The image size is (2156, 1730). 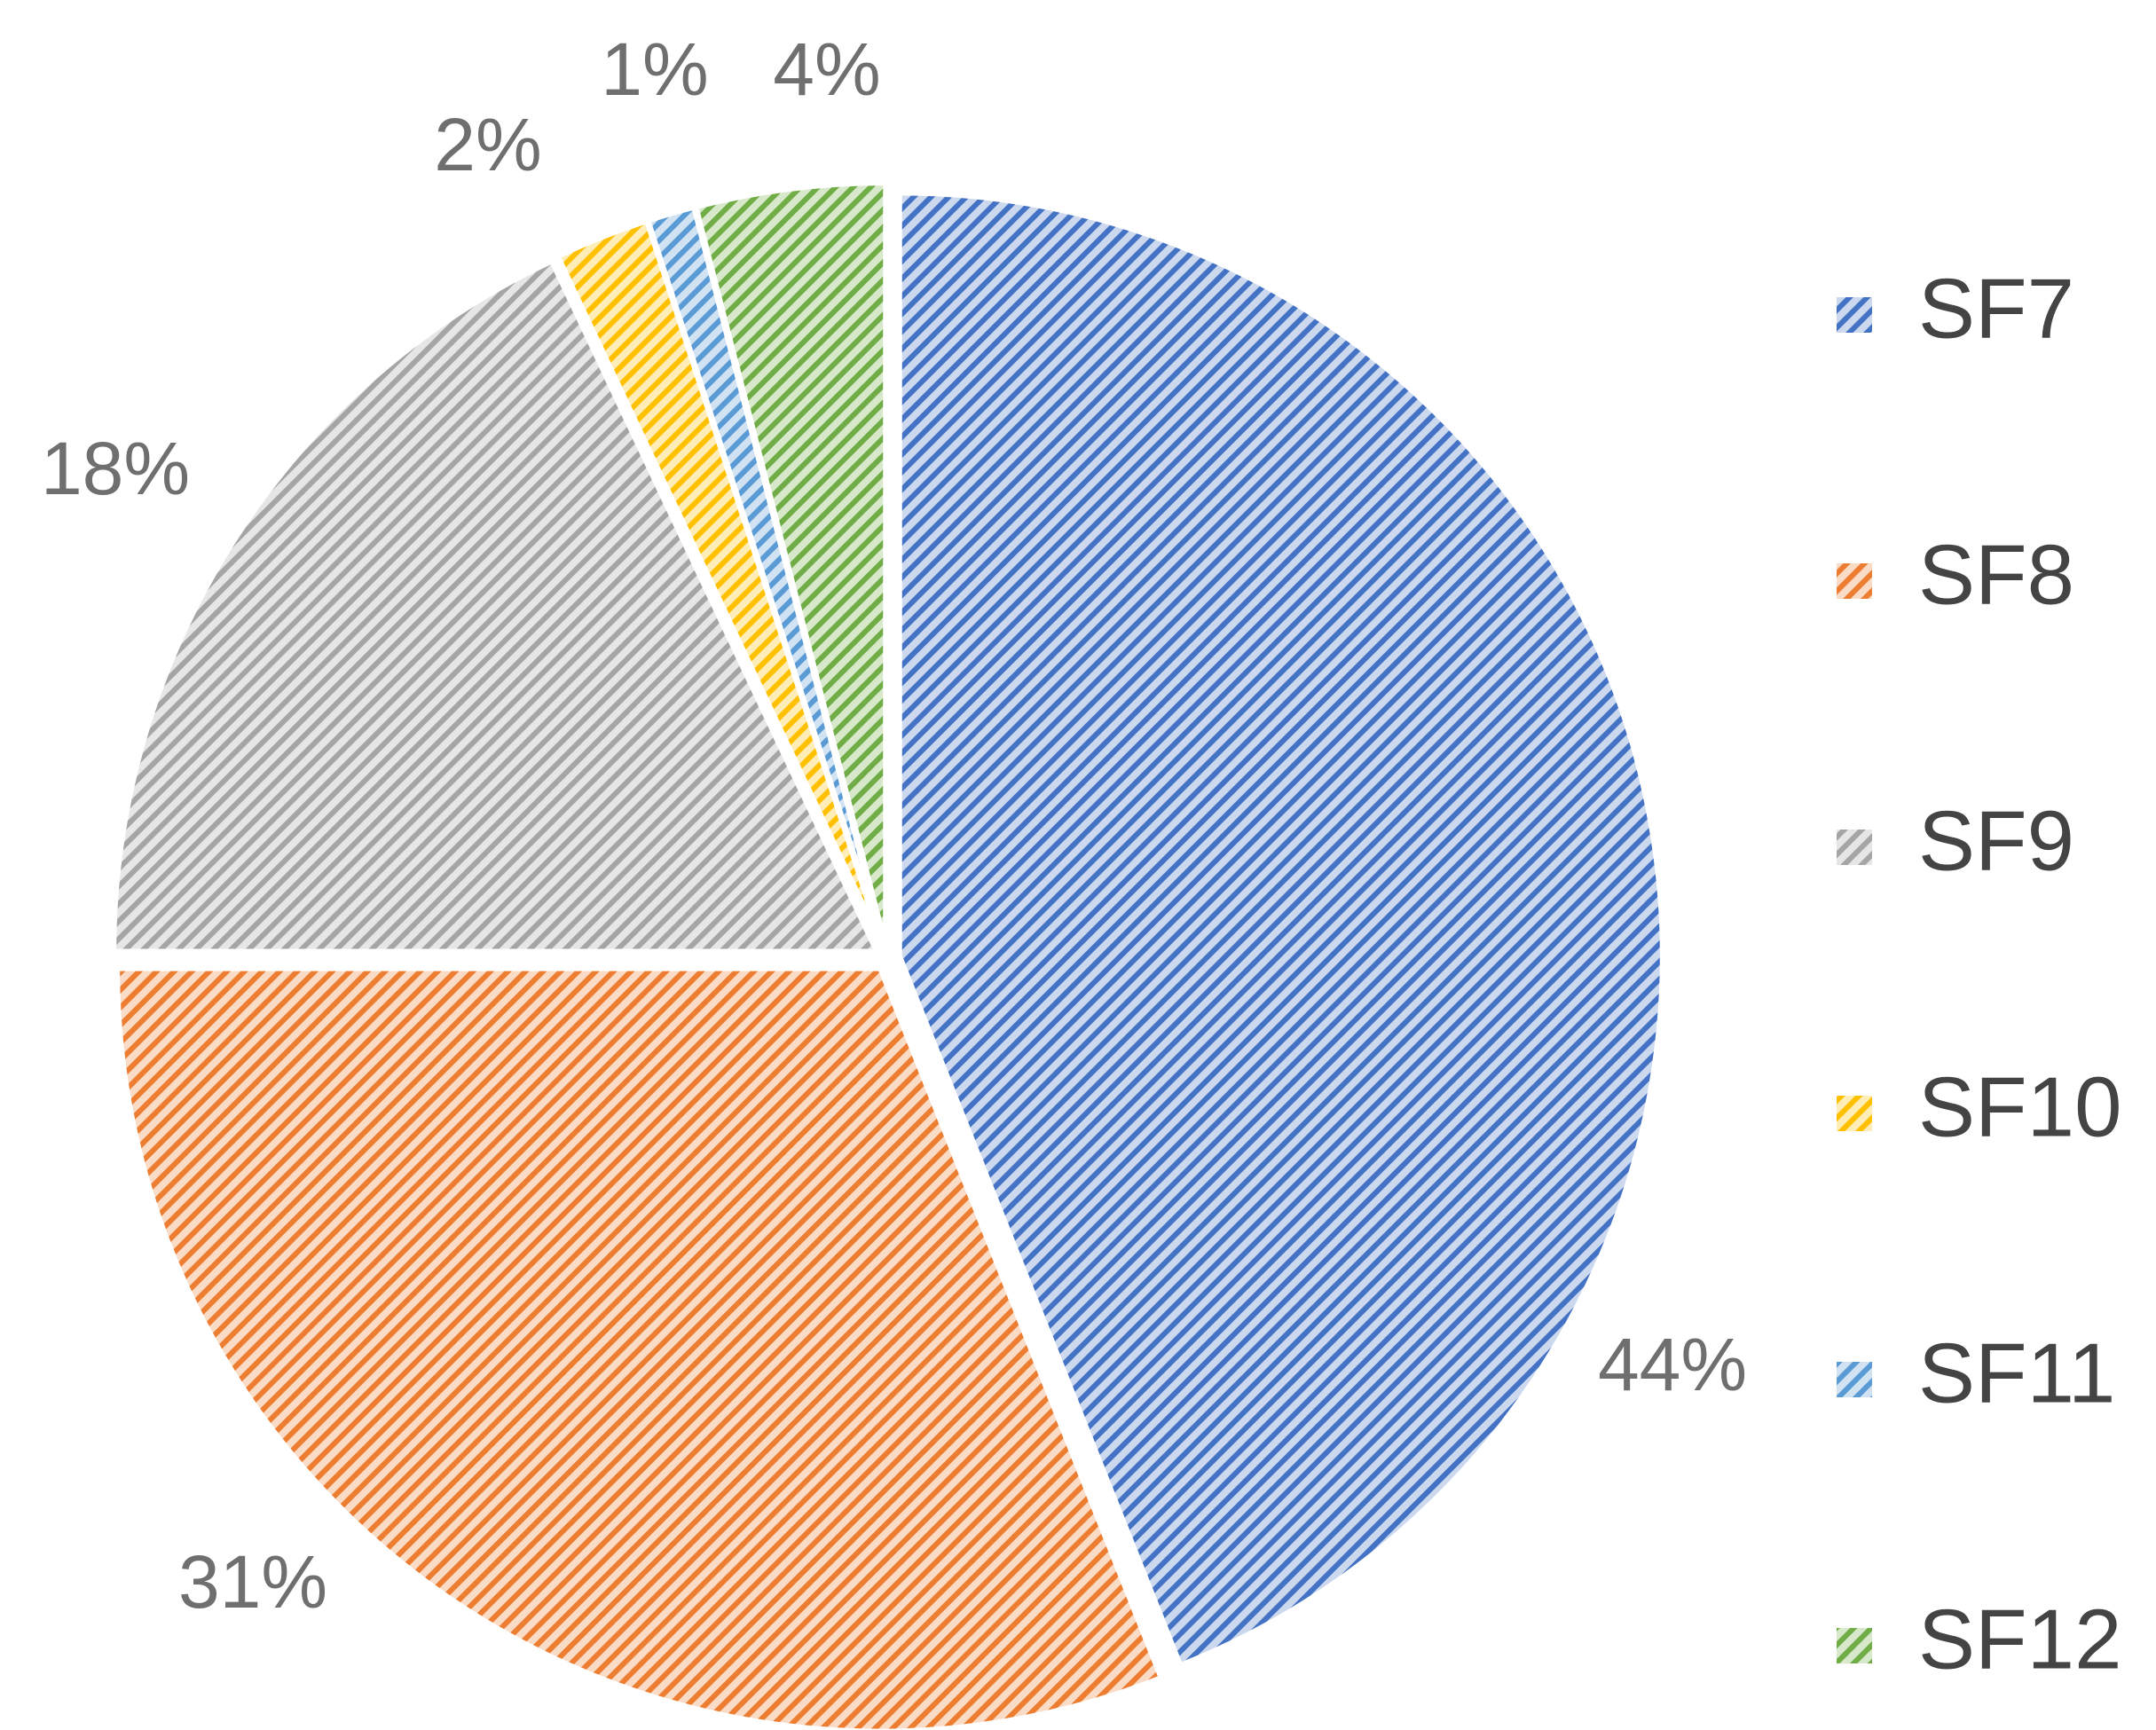 I want to click on legend-swatch-sf11, so click(x=1855, y=1379).